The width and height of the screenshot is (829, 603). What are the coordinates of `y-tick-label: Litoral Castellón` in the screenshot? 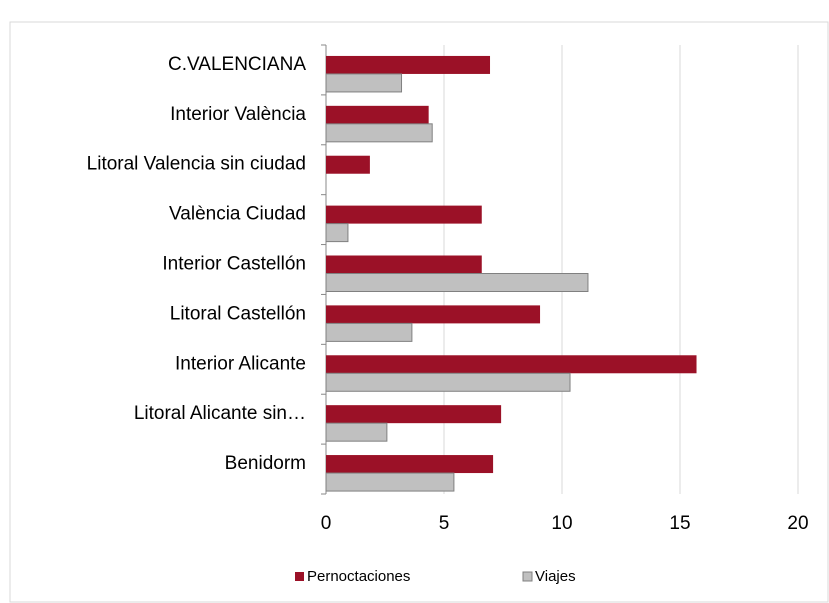 It's located at (238, 313).